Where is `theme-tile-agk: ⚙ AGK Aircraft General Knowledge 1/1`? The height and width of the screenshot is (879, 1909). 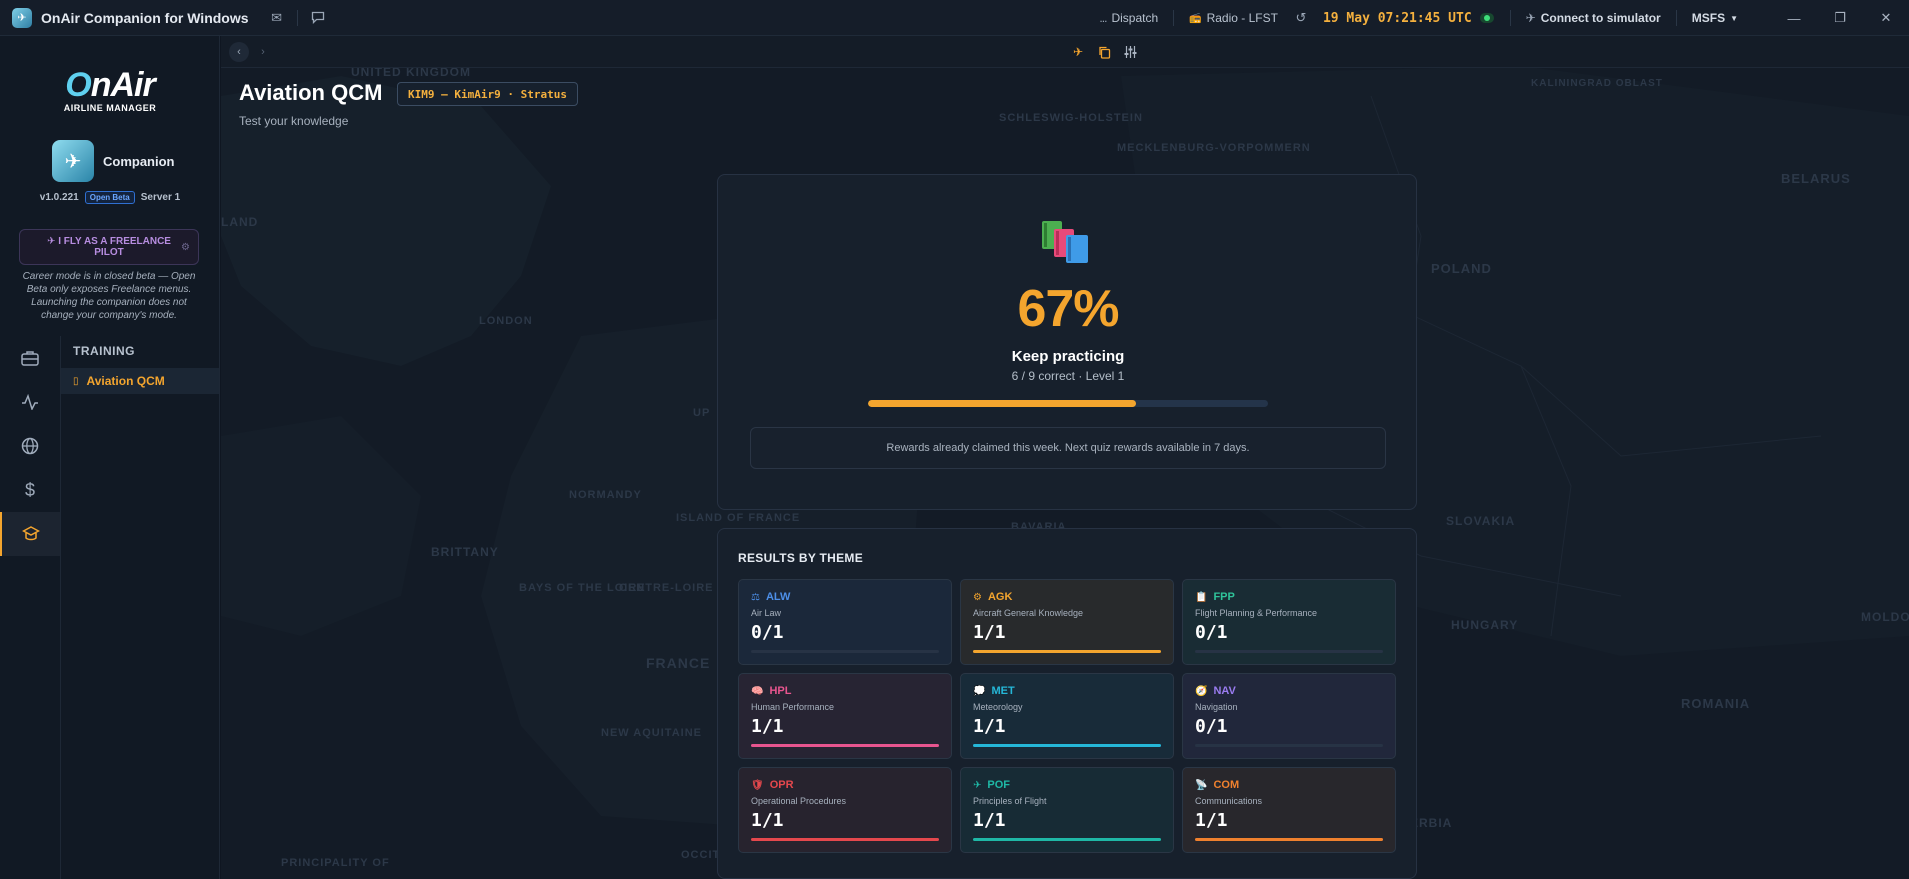 theme-tile-agk: ⚙ AGK Aircraft General Knowledge 1/1 is located at coordinates (1067, 622).